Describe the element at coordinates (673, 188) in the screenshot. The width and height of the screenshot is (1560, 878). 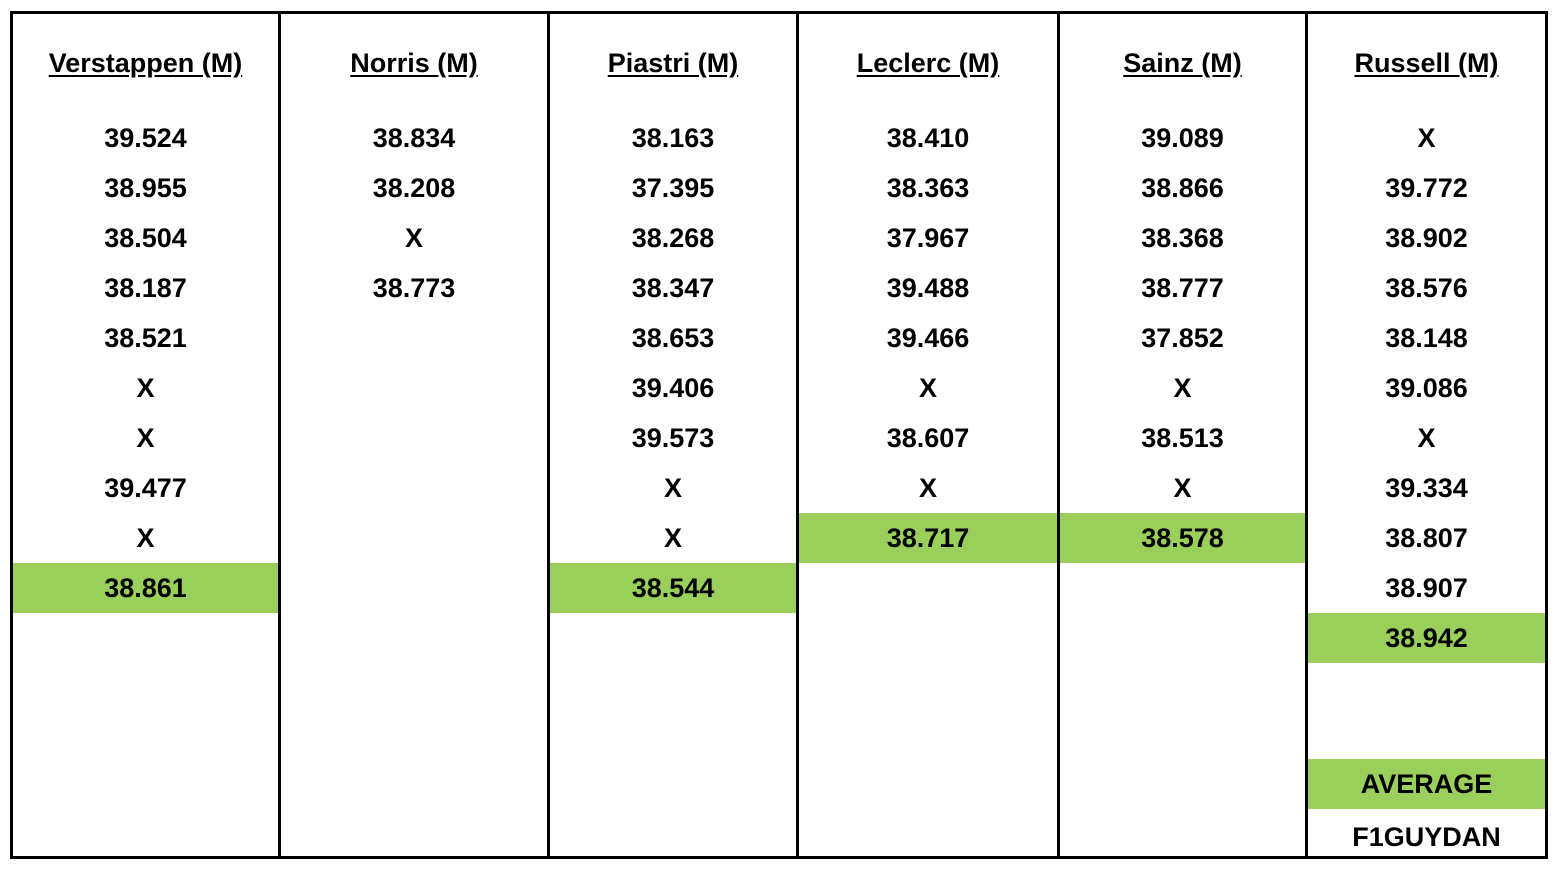
I see `lap-time-cell: 37.395` at that location.